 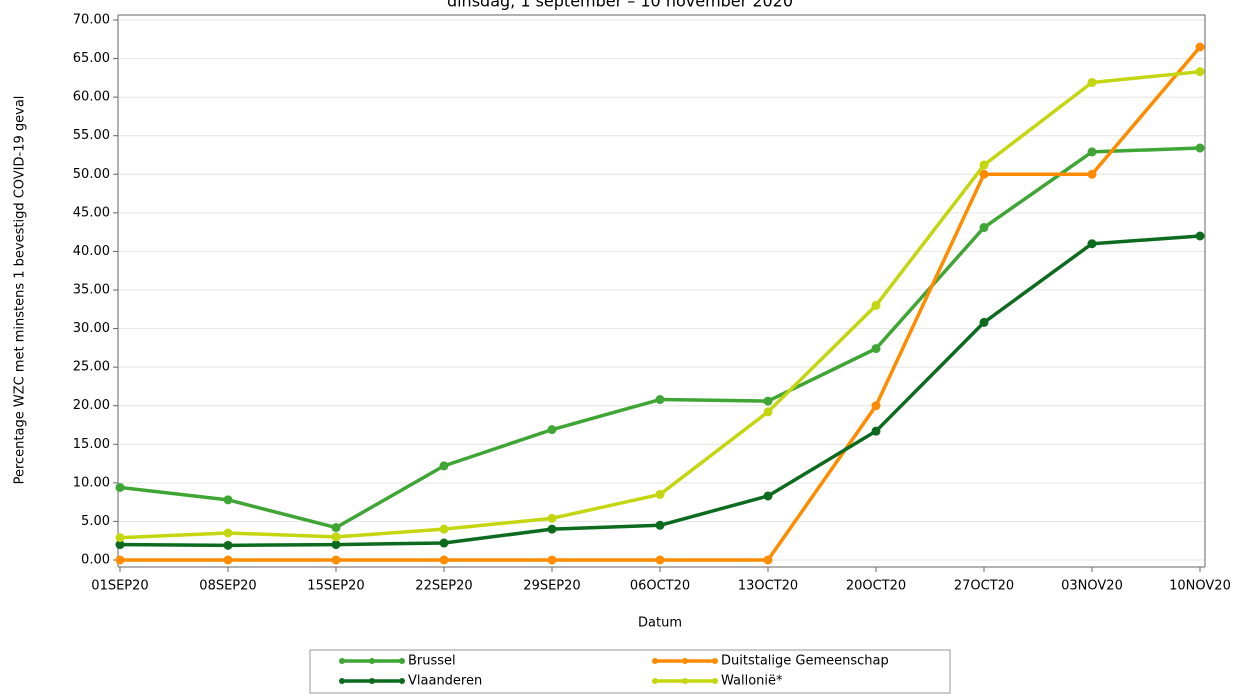 I want to click on legend-frame, so click(x=630, y=671).